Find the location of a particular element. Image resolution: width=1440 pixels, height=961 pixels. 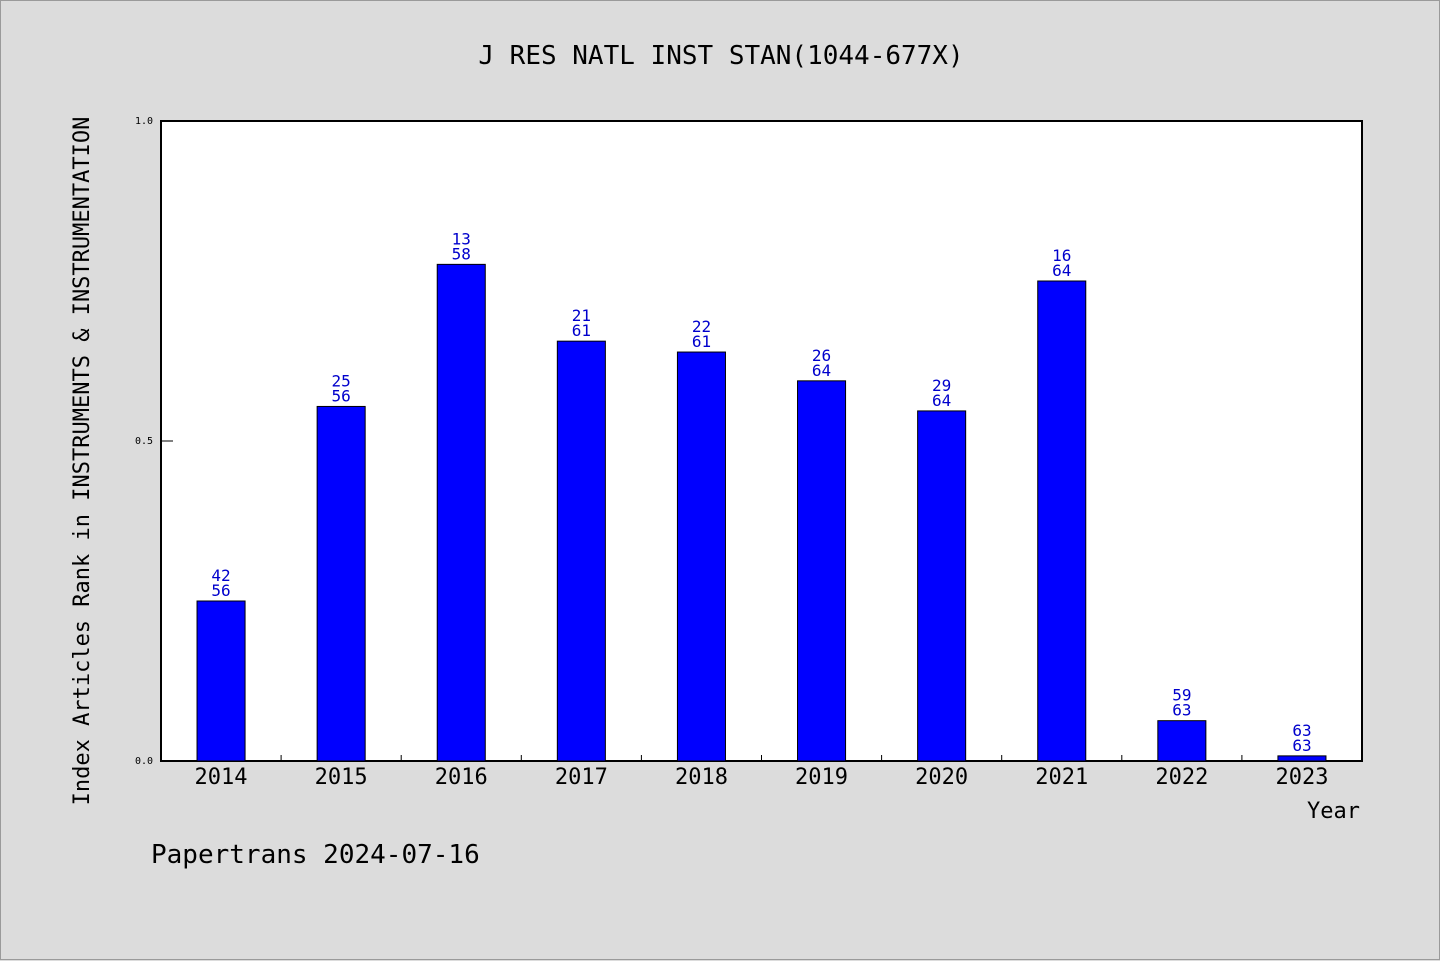

bar-label-rank: 22 is located at coordinates (701, 326).